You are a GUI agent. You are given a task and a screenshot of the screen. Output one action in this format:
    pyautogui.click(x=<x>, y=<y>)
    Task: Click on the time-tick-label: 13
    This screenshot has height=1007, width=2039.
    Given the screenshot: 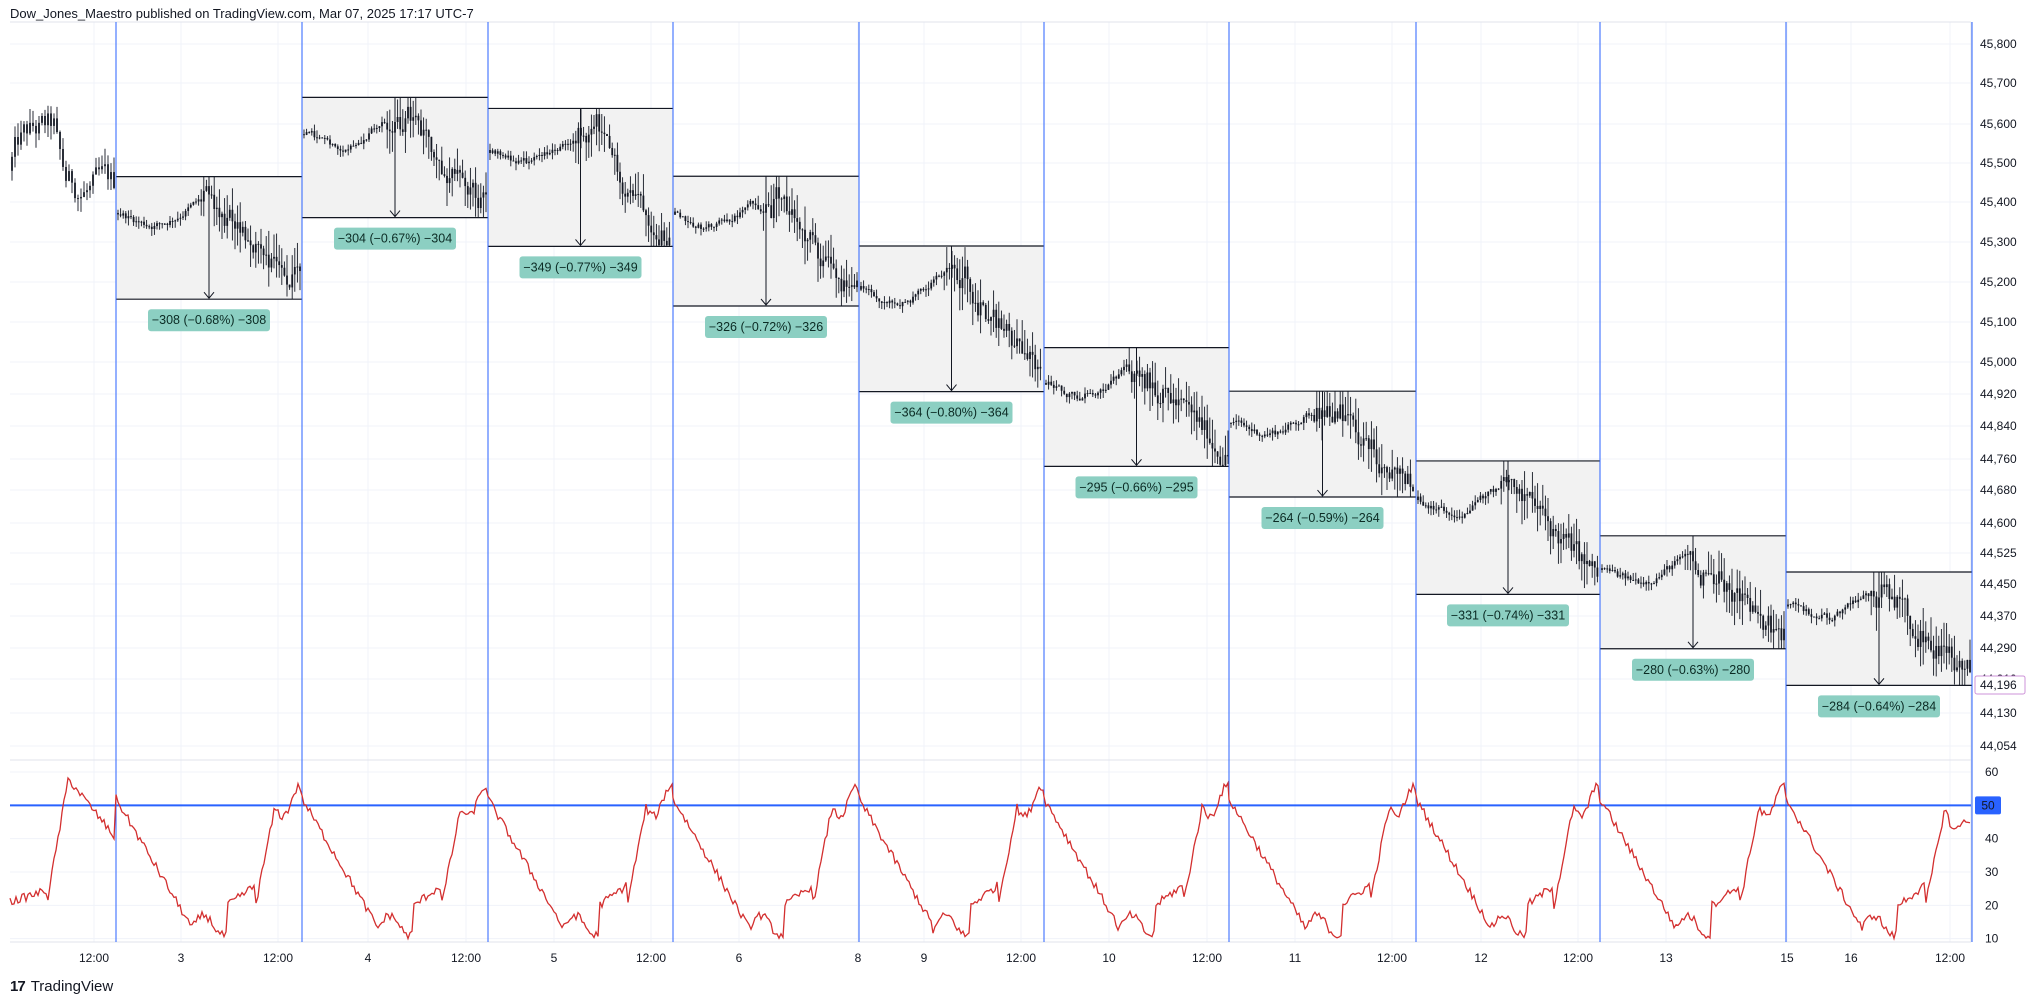 What is the action you would take?
    pyautogui.click(x=1666, y=958)
    